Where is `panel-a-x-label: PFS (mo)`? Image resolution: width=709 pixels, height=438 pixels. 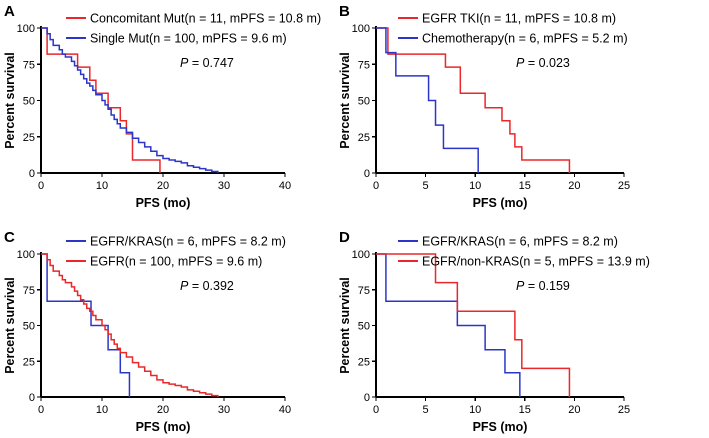
panel-a-x-label: PFS (mo) is located at coordinates (163, 203).